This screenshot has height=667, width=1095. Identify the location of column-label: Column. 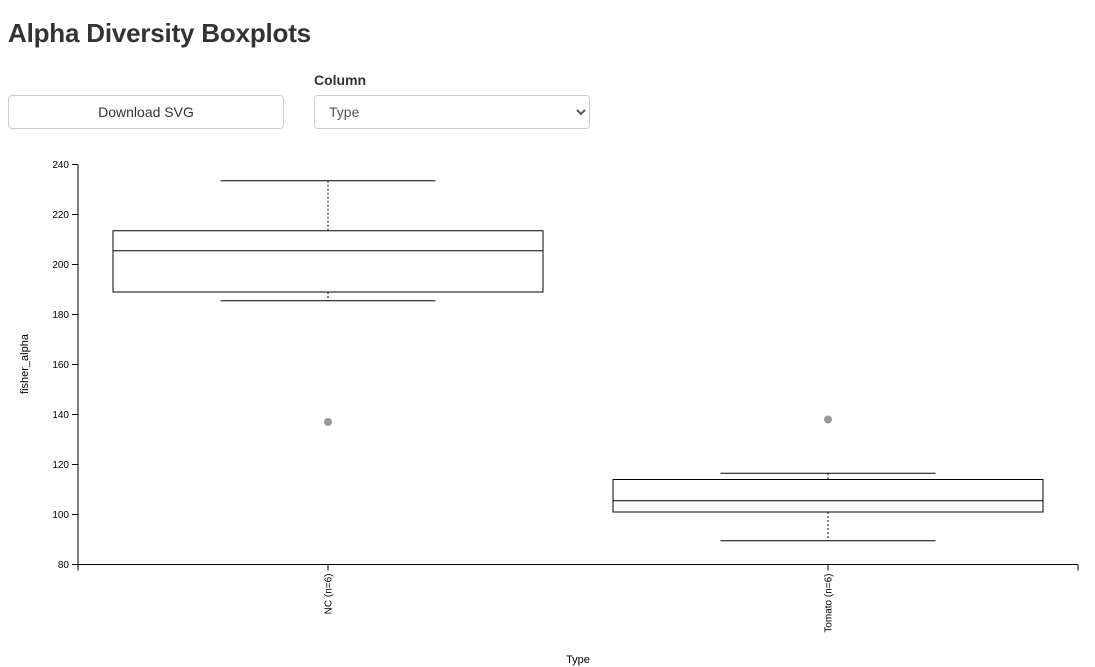
(340, 80).